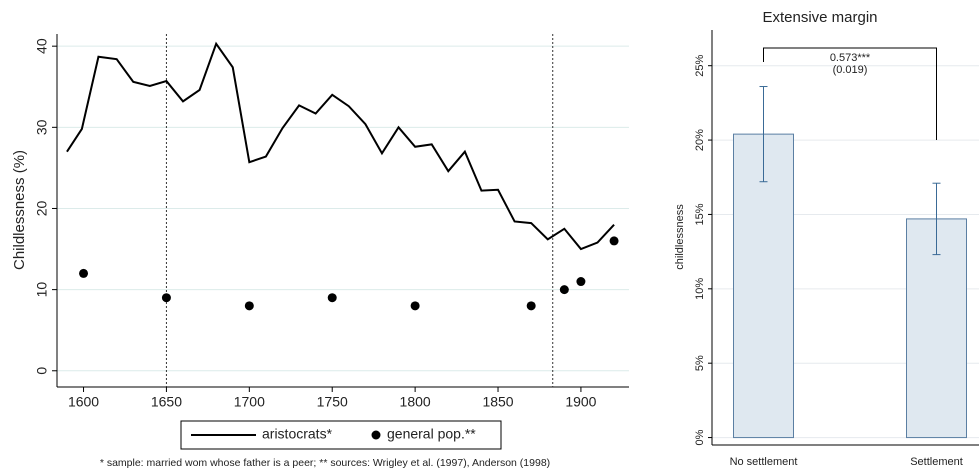 Image resolution: width=979 pixels, height=471 pixels. Describe the element at coordinates (19, 210) in the screenshot. I see `y-axis-label: Childlessness (%)` at that location.